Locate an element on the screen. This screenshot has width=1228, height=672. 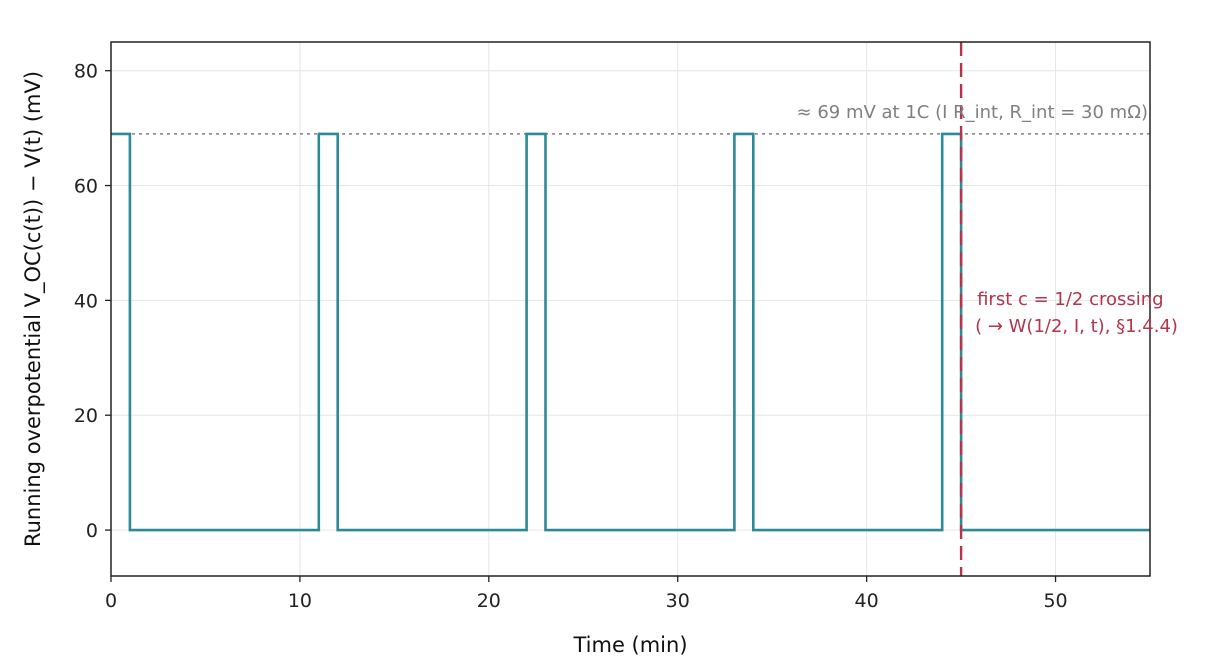
x-axis-ticks: 0 10 20 30 40 50 is located at coordinates (586, 594).